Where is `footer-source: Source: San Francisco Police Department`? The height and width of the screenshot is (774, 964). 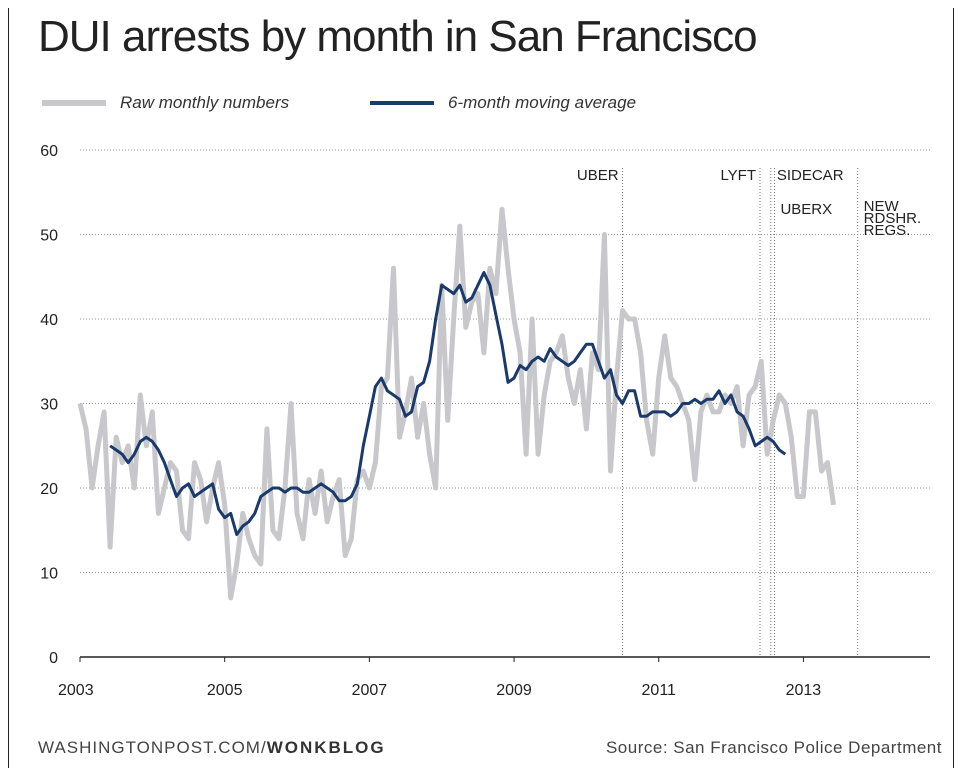
footer-source: Source: San Francisco Police Department is located at coordinates (773, 747).